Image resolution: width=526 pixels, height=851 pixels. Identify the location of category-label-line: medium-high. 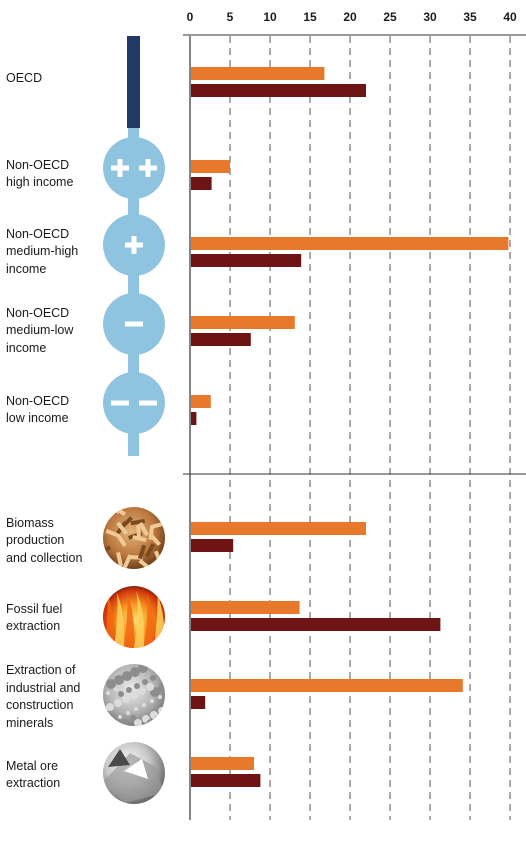
(42, 251).